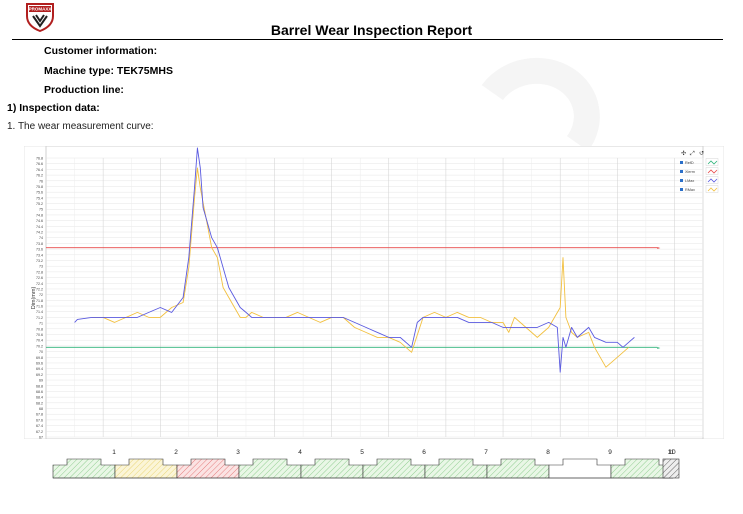 This screenshot has width=743, height=514. Describe the element at coordinates (146, 464) in the screenshot. I see `zone-2: 2` at that location.